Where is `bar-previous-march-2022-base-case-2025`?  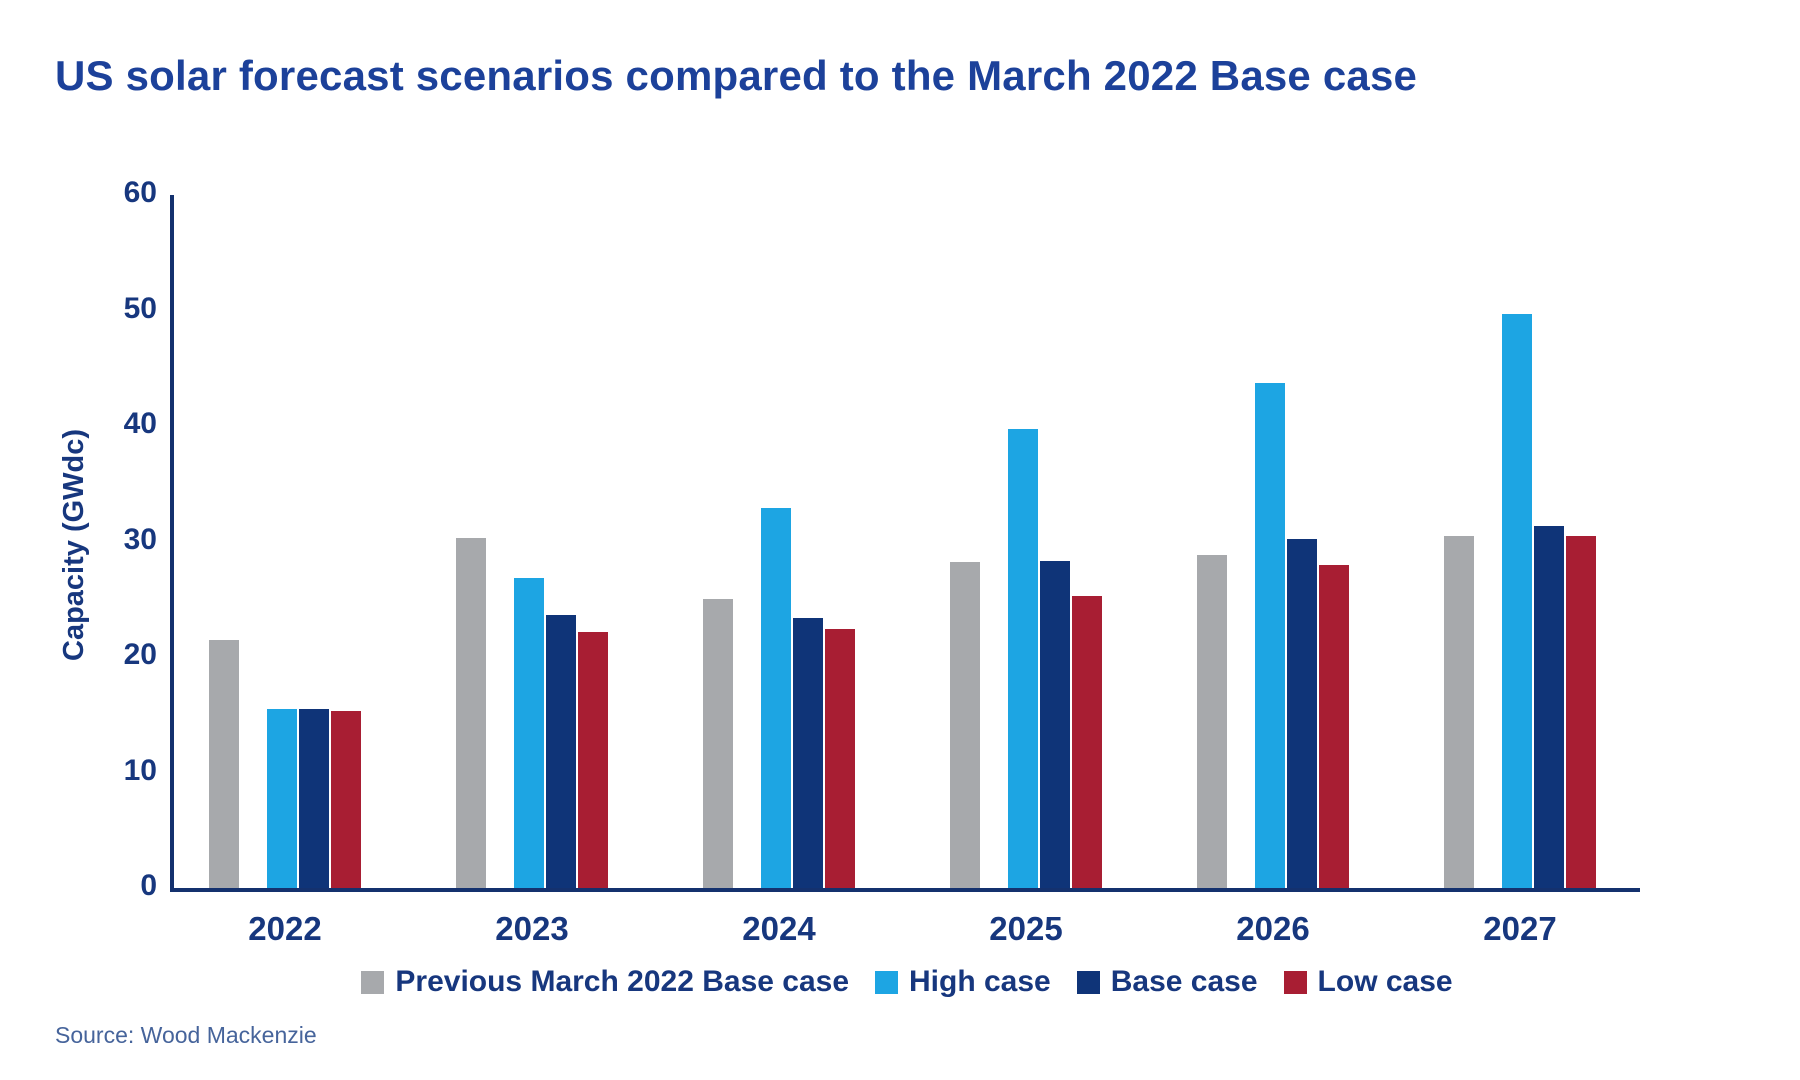
bar-previous-march-2022-base-case-2025 is located at coordinates (965, 725).